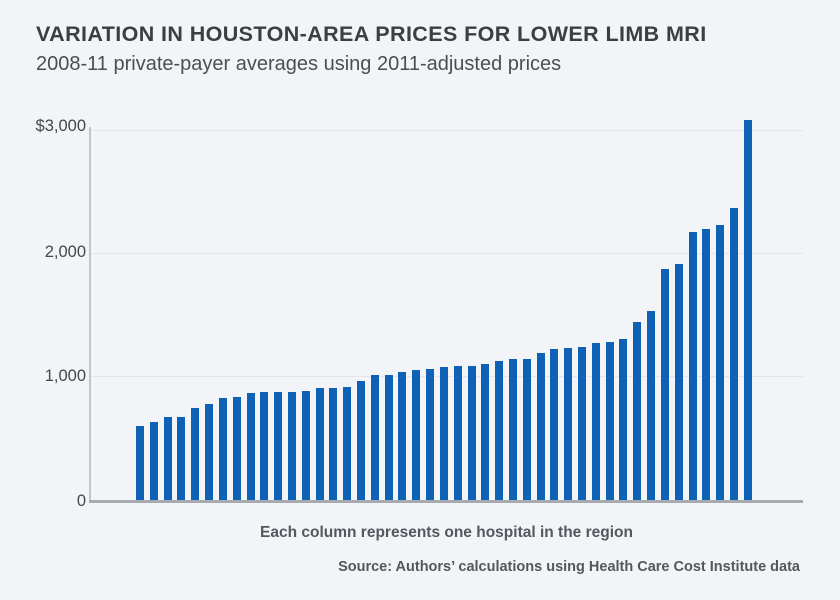 The image size is (840, 600). Describe the element at coordinates (446, 501) in the screenshot. I see `x-axis-line` at that location.